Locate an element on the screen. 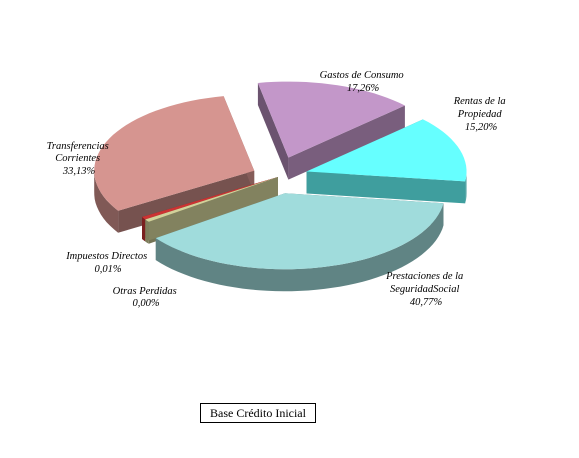 Image resolution: width=579 pixels, height=458 pixels. slice-gastos-de-consumo-top is located at coordinates (331, 119).